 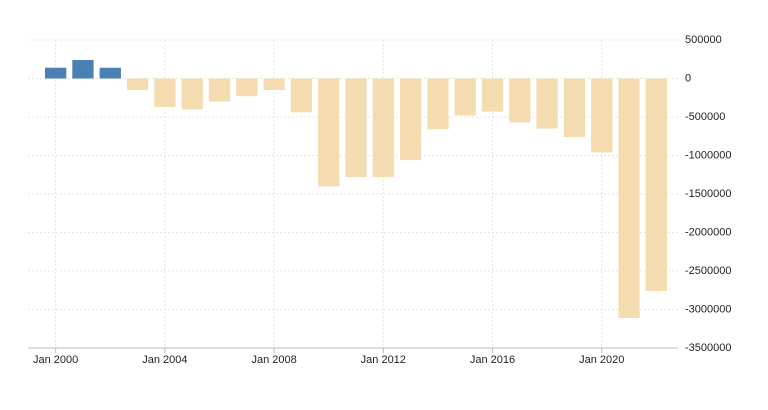 What do you see at coordinates (708, 155) in the screenshot?
I see `y-tick-label: -1000000` at bounding box center [708, 155].